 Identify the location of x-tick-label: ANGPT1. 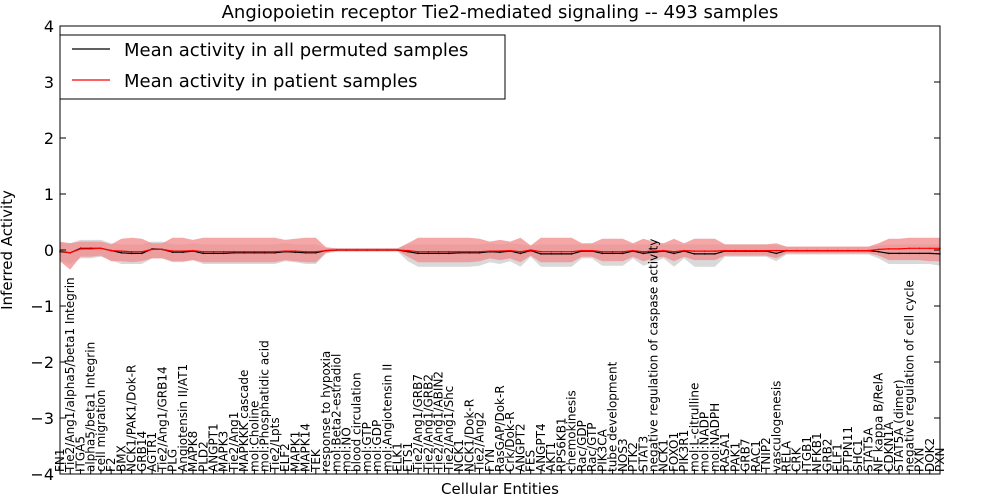
(214, 447).